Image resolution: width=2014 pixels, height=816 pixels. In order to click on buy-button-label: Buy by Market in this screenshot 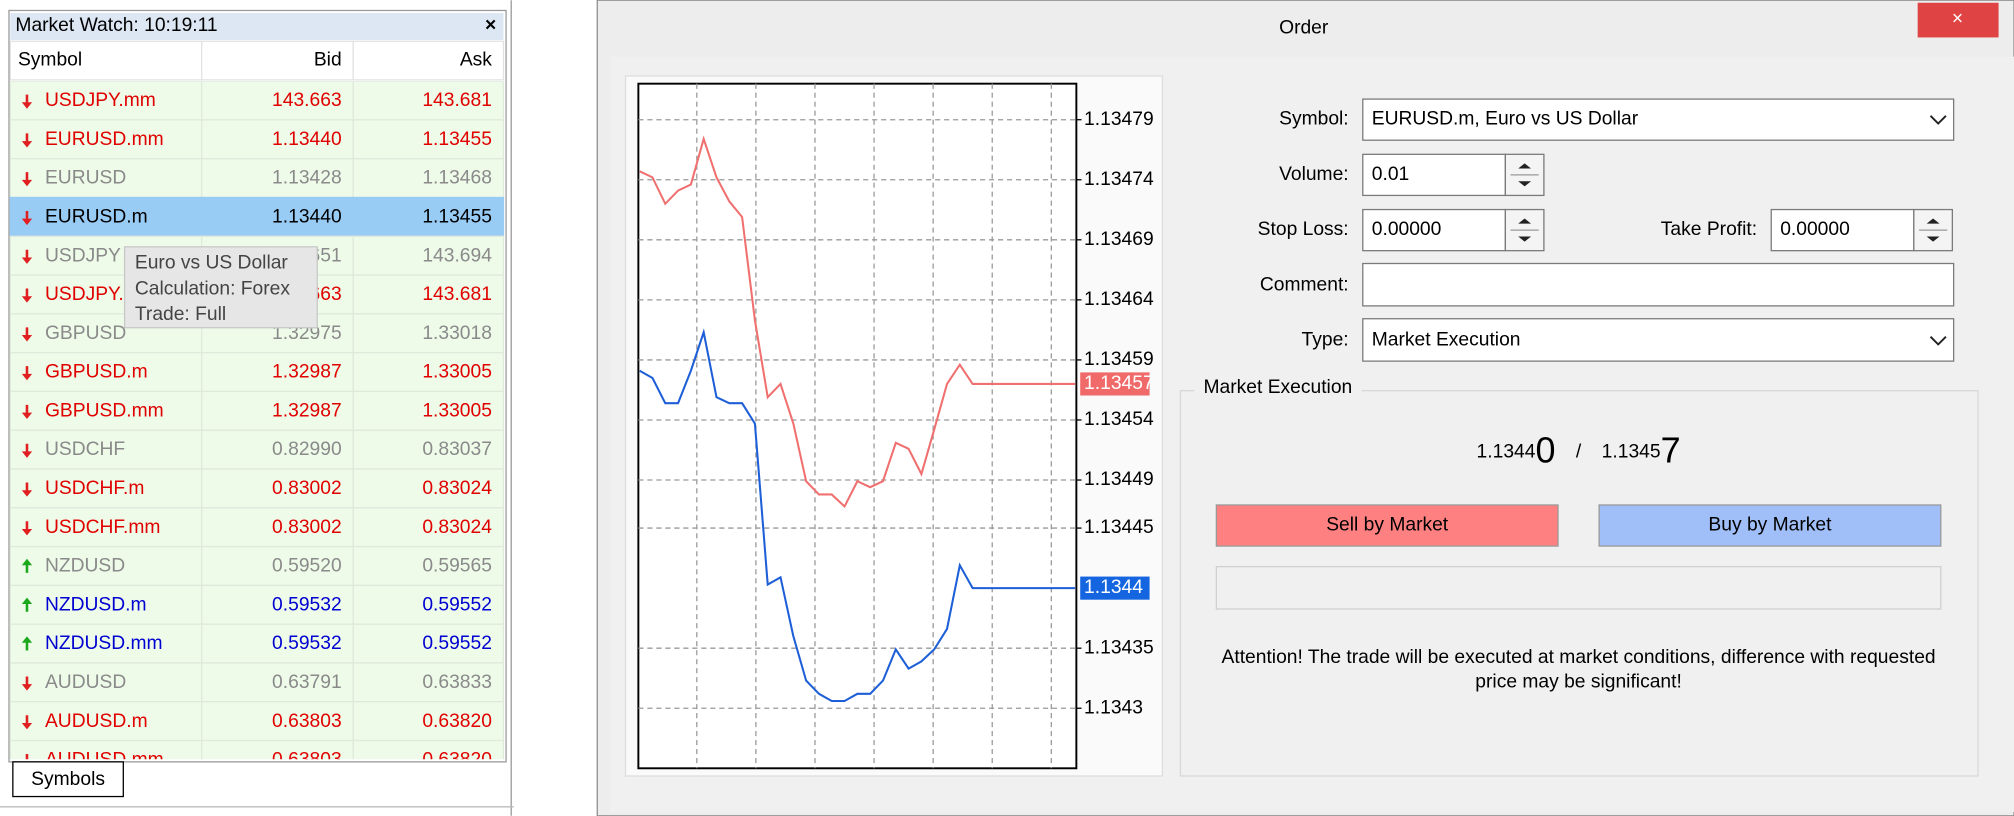, I will do `click(1770, 525)`.